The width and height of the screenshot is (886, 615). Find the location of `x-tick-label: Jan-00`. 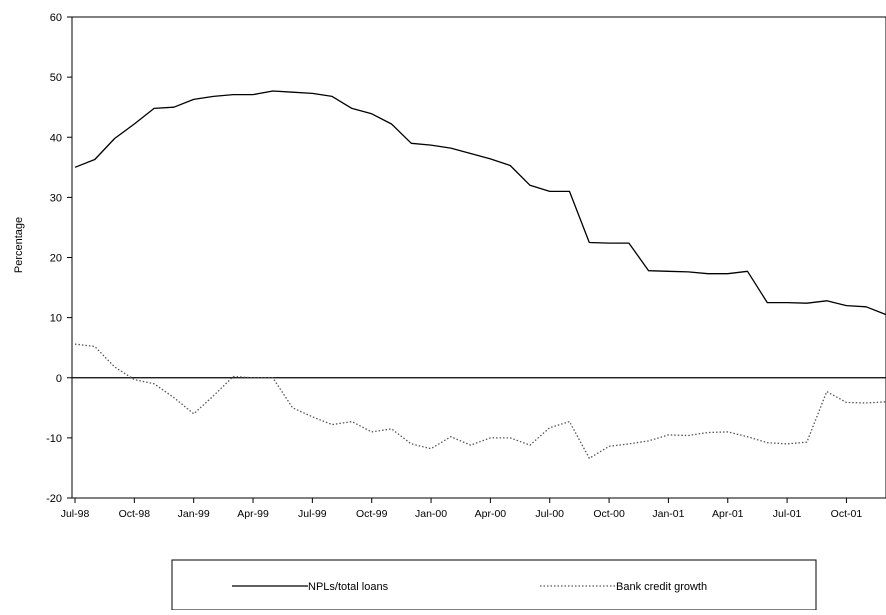

x-tick-label: Jan-00 is located at coordinates (431, 514).